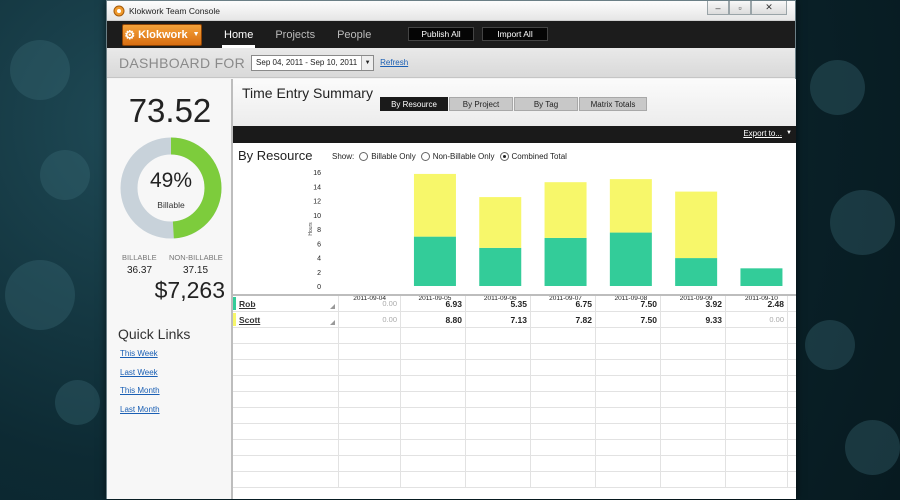 The image size is (900, 500). Describe the element at coordinates (295, 34) in the screenshot. I see `nav-tab-projects: Projects` at that location.